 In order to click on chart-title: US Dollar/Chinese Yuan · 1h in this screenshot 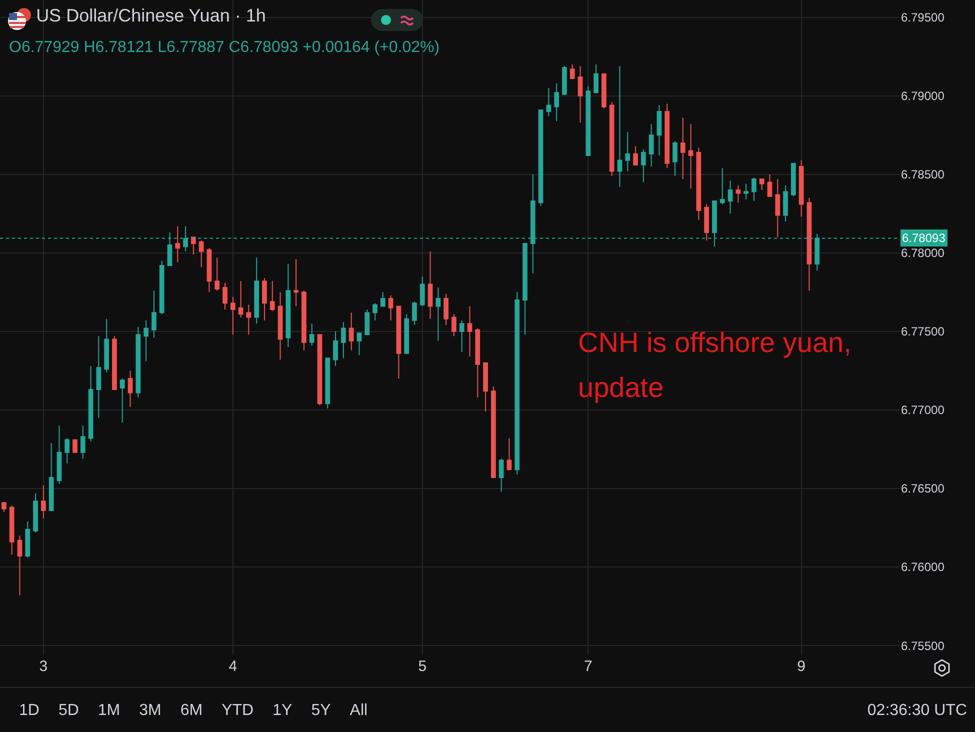, I will do `click(151, 15)`.